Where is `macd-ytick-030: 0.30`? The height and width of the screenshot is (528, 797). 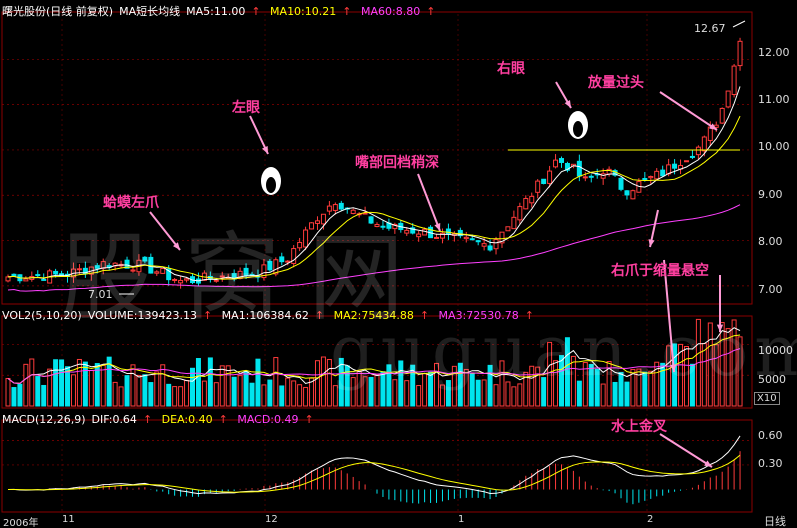
macd-ytick-030: 0.30 is located at coordinates (770, 463).